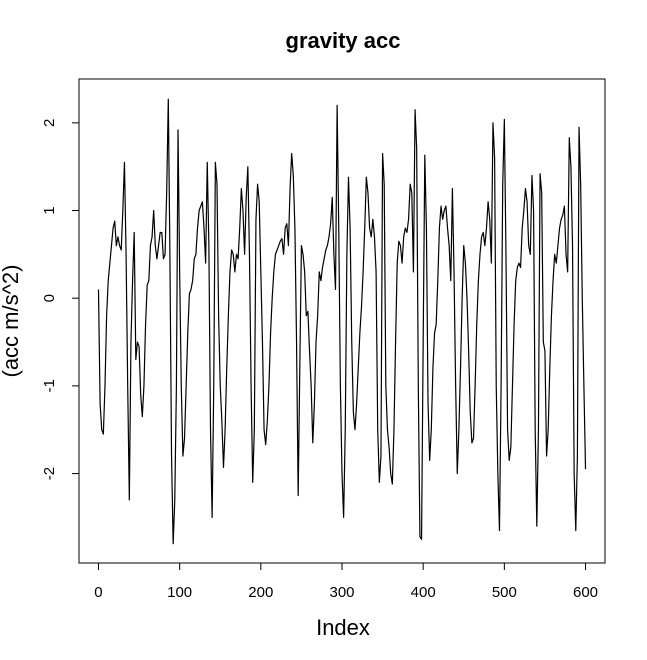 This screenshot has width=647, height=660. What do you see at coordinates (98, 592) in the screenshot?
I see `x-tick-label: 0` at bounding box center [98, 592].